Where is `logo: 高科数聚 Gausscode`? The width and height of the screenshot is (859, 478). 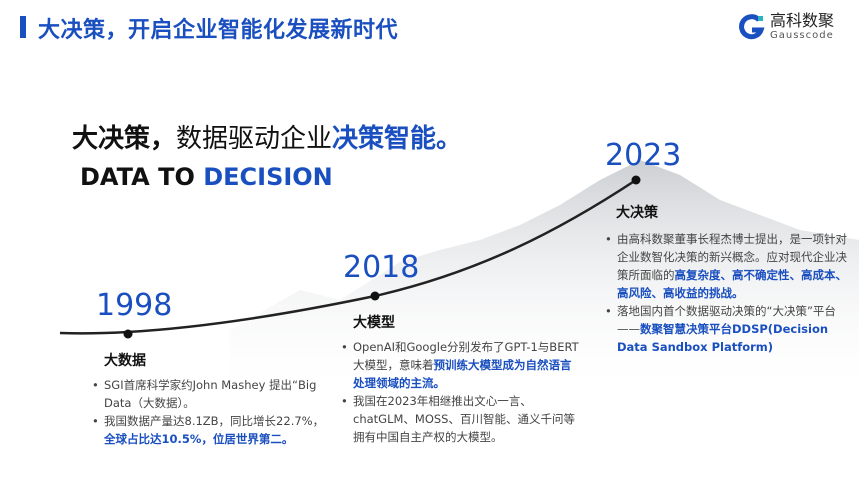
logo: 高科数聚 Gausscode is located at coordinates (786, 26).